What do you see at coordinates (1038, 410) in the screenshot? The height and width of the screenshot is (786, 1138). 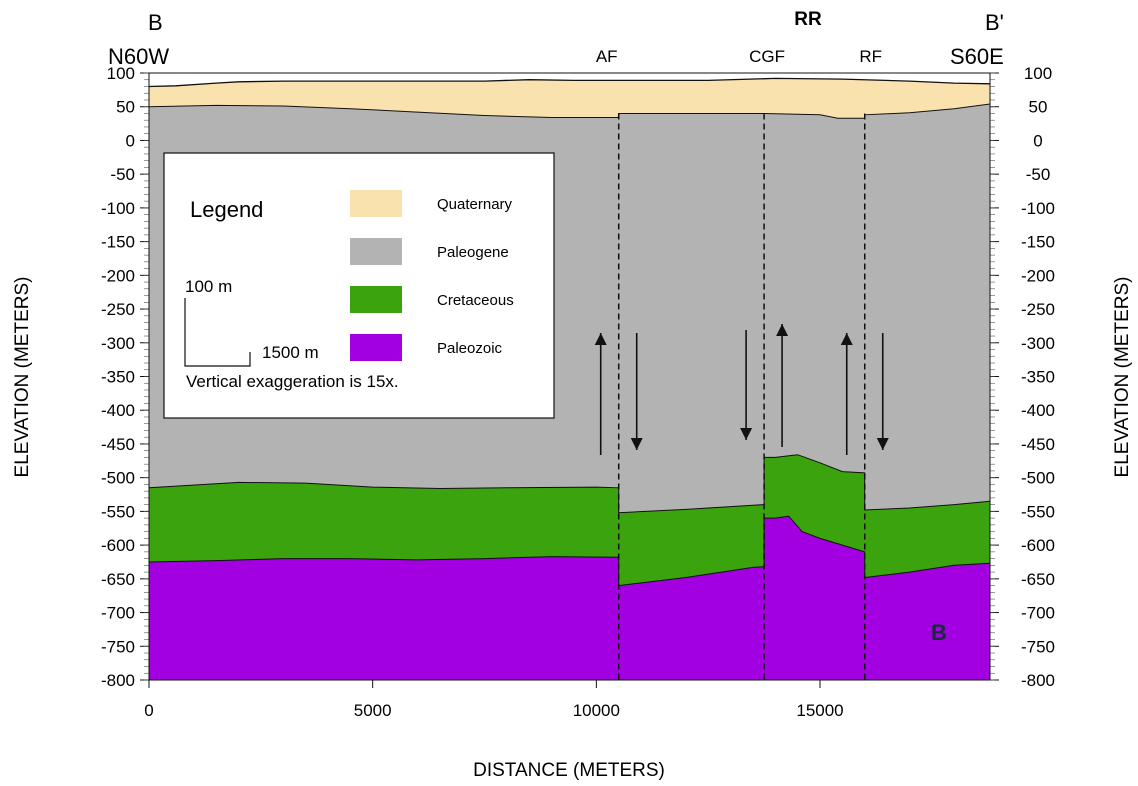 I see `y-tick-label-right: -400` at bounding box center [1038, 410].